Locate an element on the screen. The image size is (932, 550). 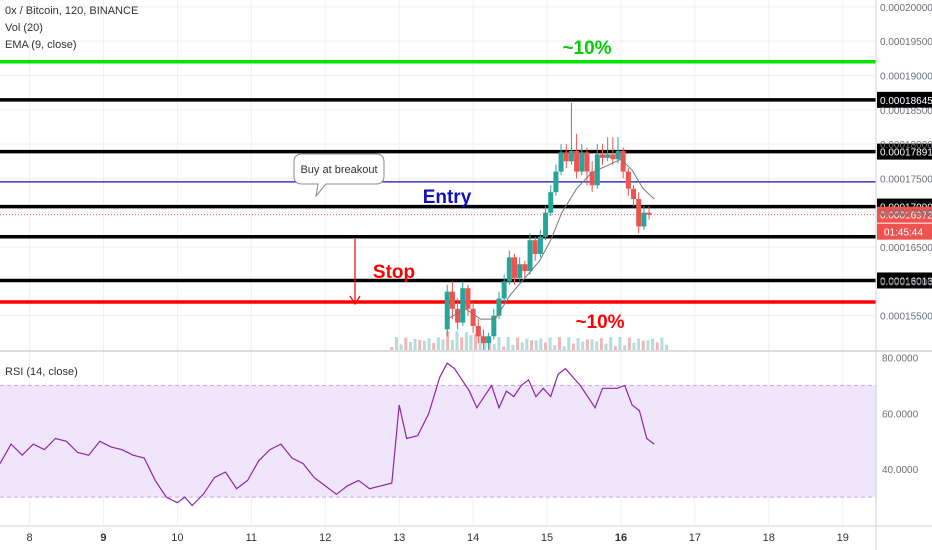
time-tick-label: 13 is located at coordinates (399, 538).